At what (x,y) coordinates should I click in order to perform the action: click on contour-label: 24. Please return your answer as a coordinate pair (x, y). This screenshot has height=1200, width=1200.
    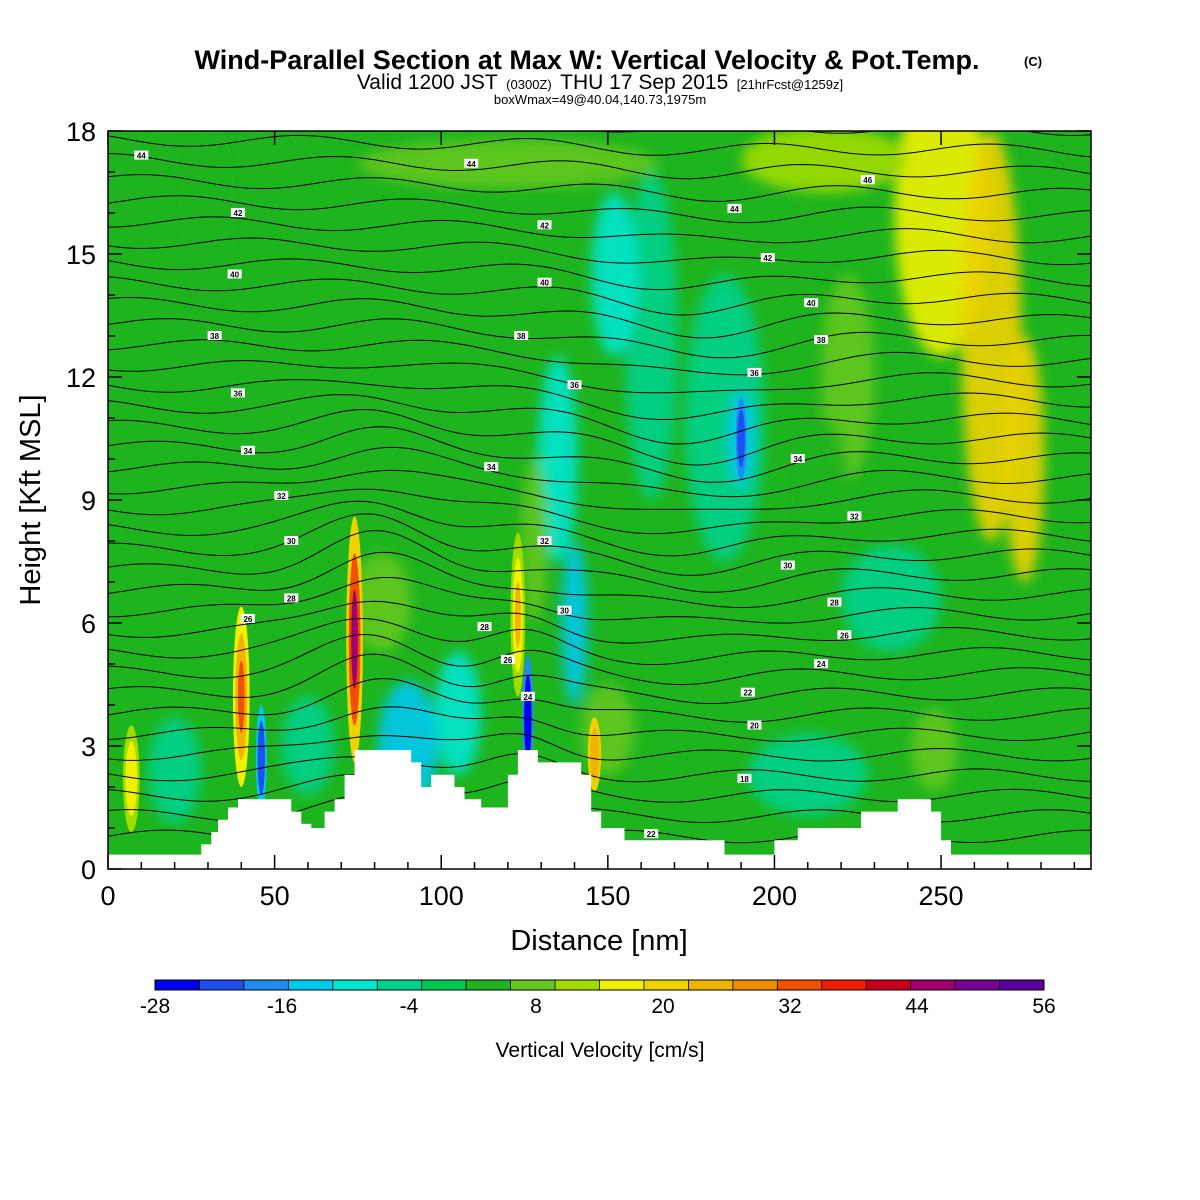
    Looking at the image, I should click on (527, 696).